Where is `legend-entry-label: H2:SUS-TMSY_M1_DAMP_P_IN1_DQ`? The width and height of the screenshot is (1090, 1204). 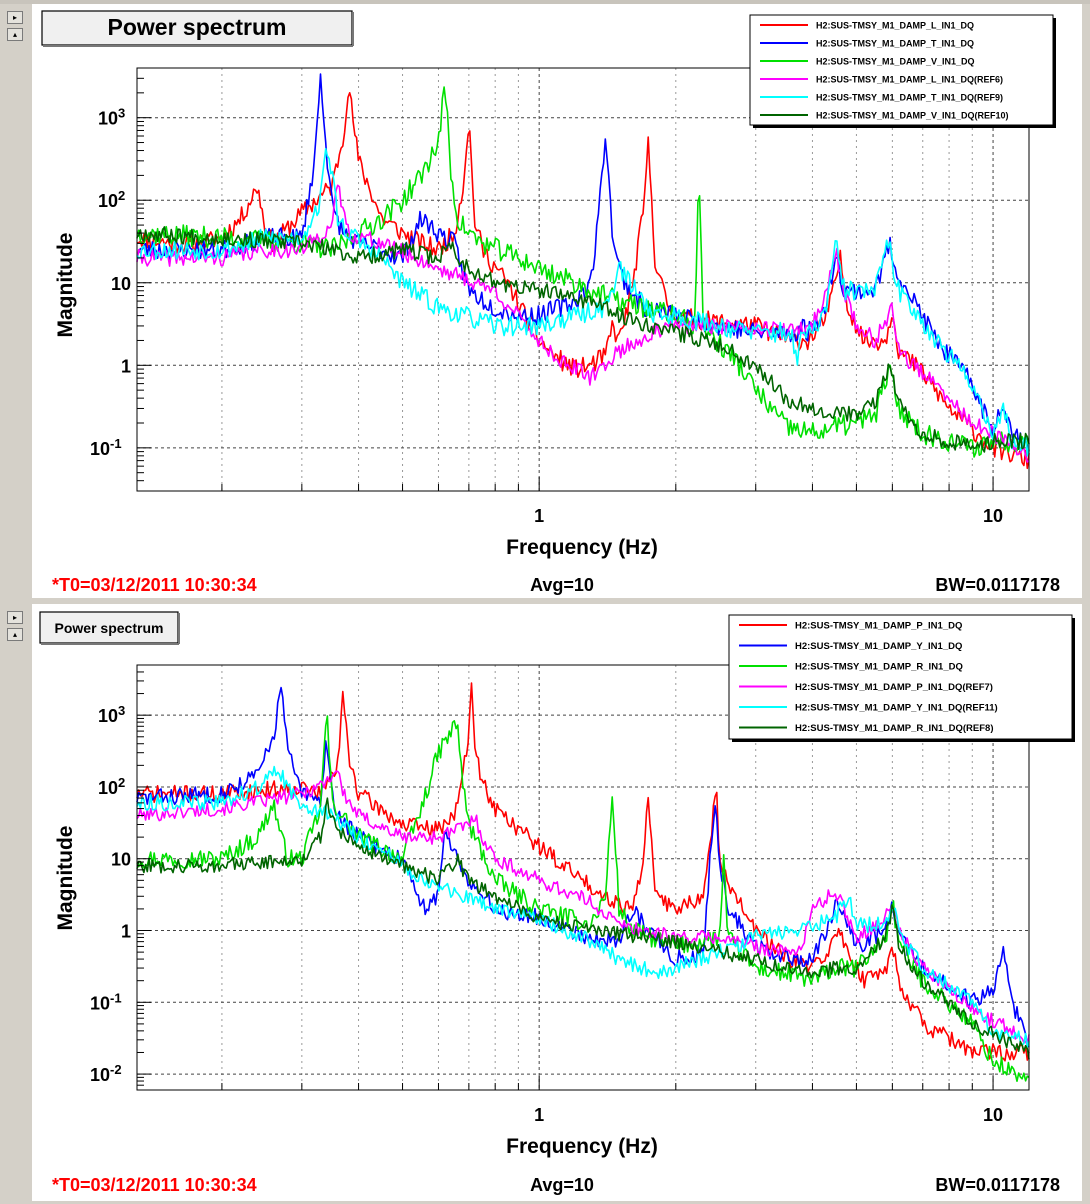 legend-entry-label: H2:SUS-TMSY_M1_DAMP_P_IN1_DQ is located at coordinates (878, 626).